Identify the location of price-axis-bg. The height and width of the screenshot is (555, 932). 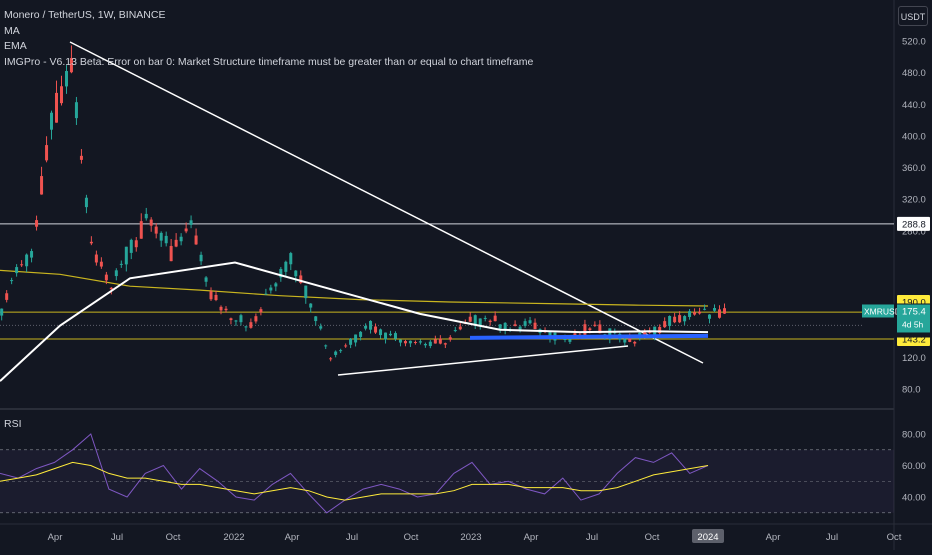
(913, 275).